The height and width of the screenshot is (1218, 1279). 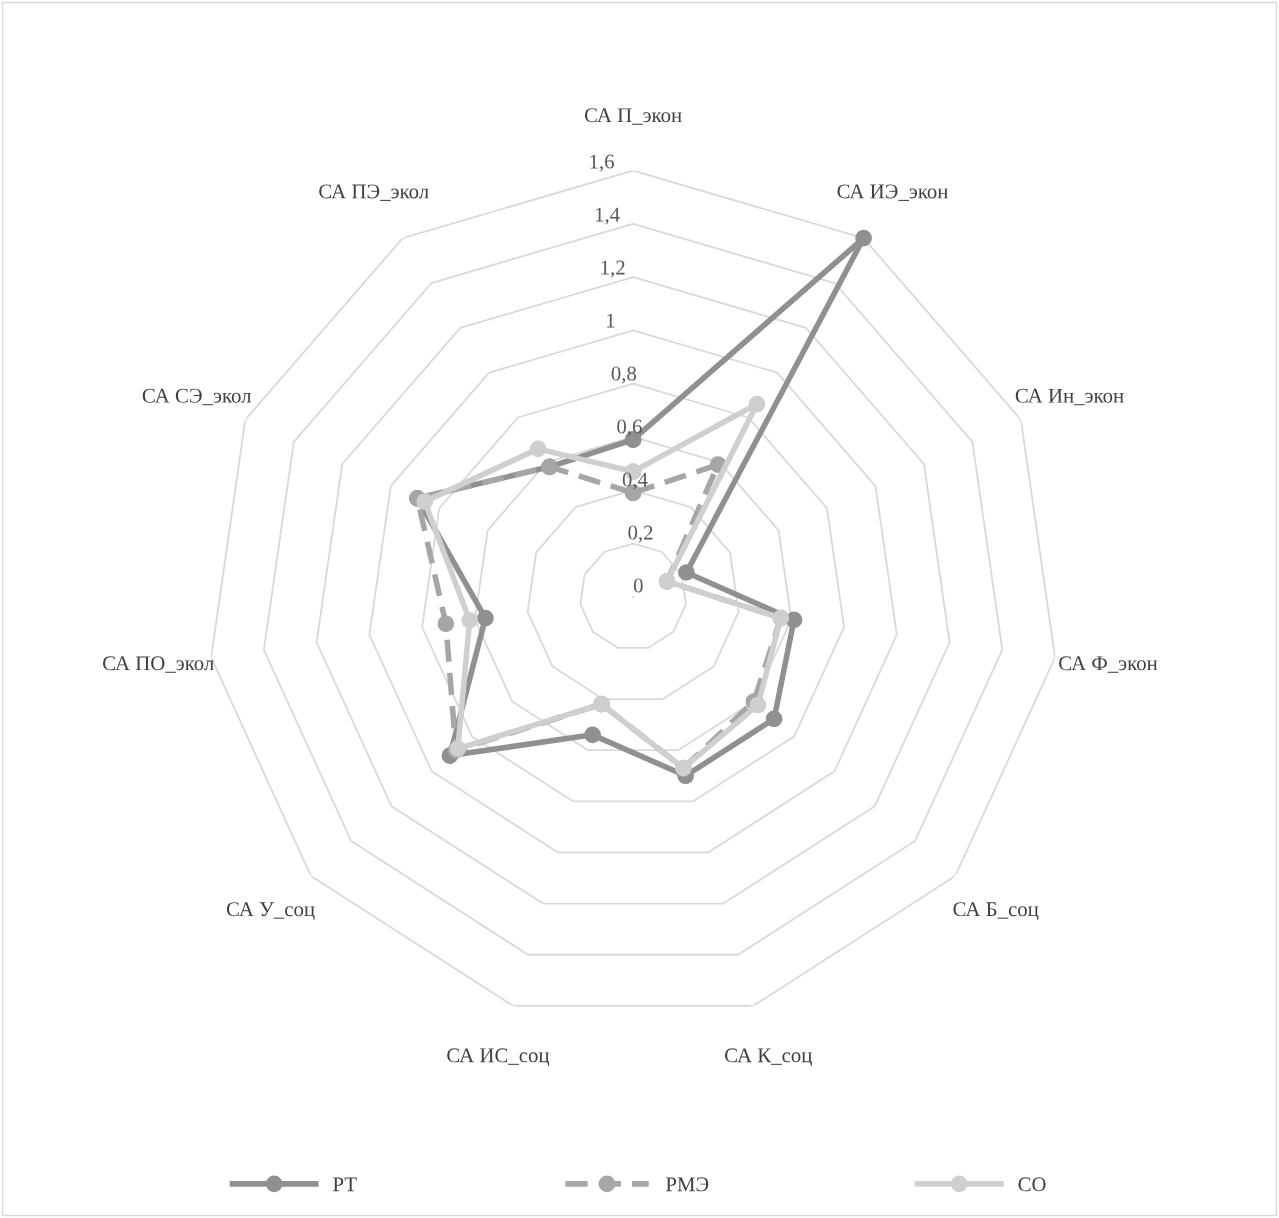 I want to click on y-tick-label: 0,4, so click(x=635, y=481).